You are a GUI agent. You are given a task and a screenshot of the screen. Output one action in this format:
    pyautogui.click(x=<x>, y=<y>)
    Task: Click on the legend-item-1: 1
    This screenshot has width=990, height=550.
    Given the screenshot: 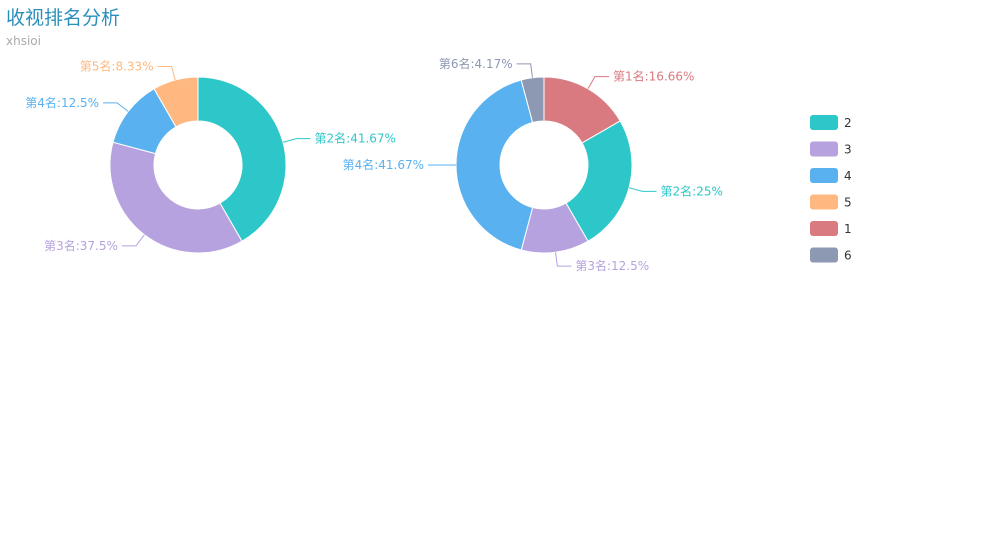 What is the action you would take?
    pyautogui.click(x=831, y=228)
    